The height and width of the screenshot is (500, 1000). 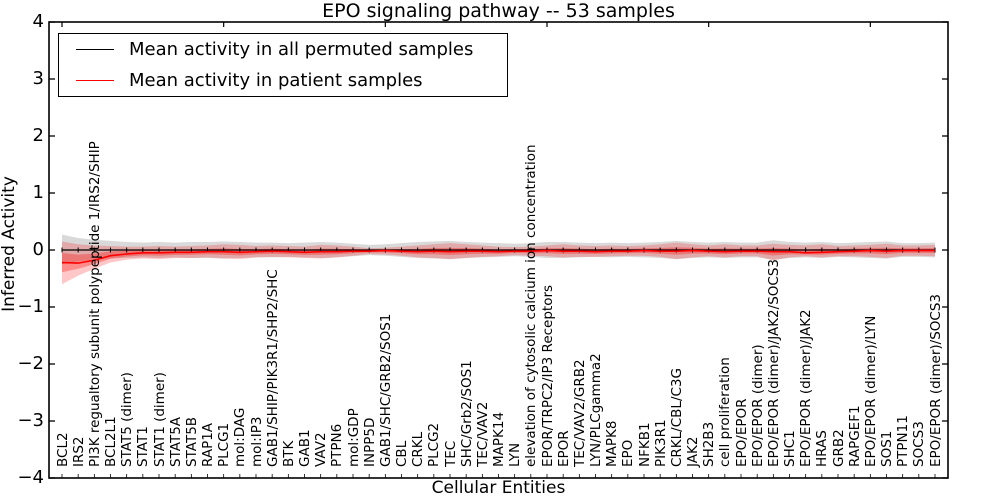 What do you see at coordinates (498, 488) in the screenshot?
I see `x-axis-label: Cellular Entities` at bounding box center [498, 488].